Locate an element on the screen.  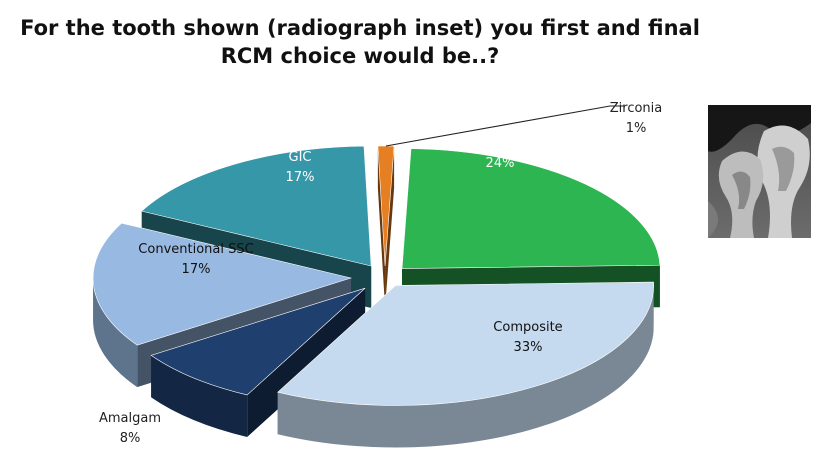
slice-conventional-ssc is located at coordinates (222, 284).